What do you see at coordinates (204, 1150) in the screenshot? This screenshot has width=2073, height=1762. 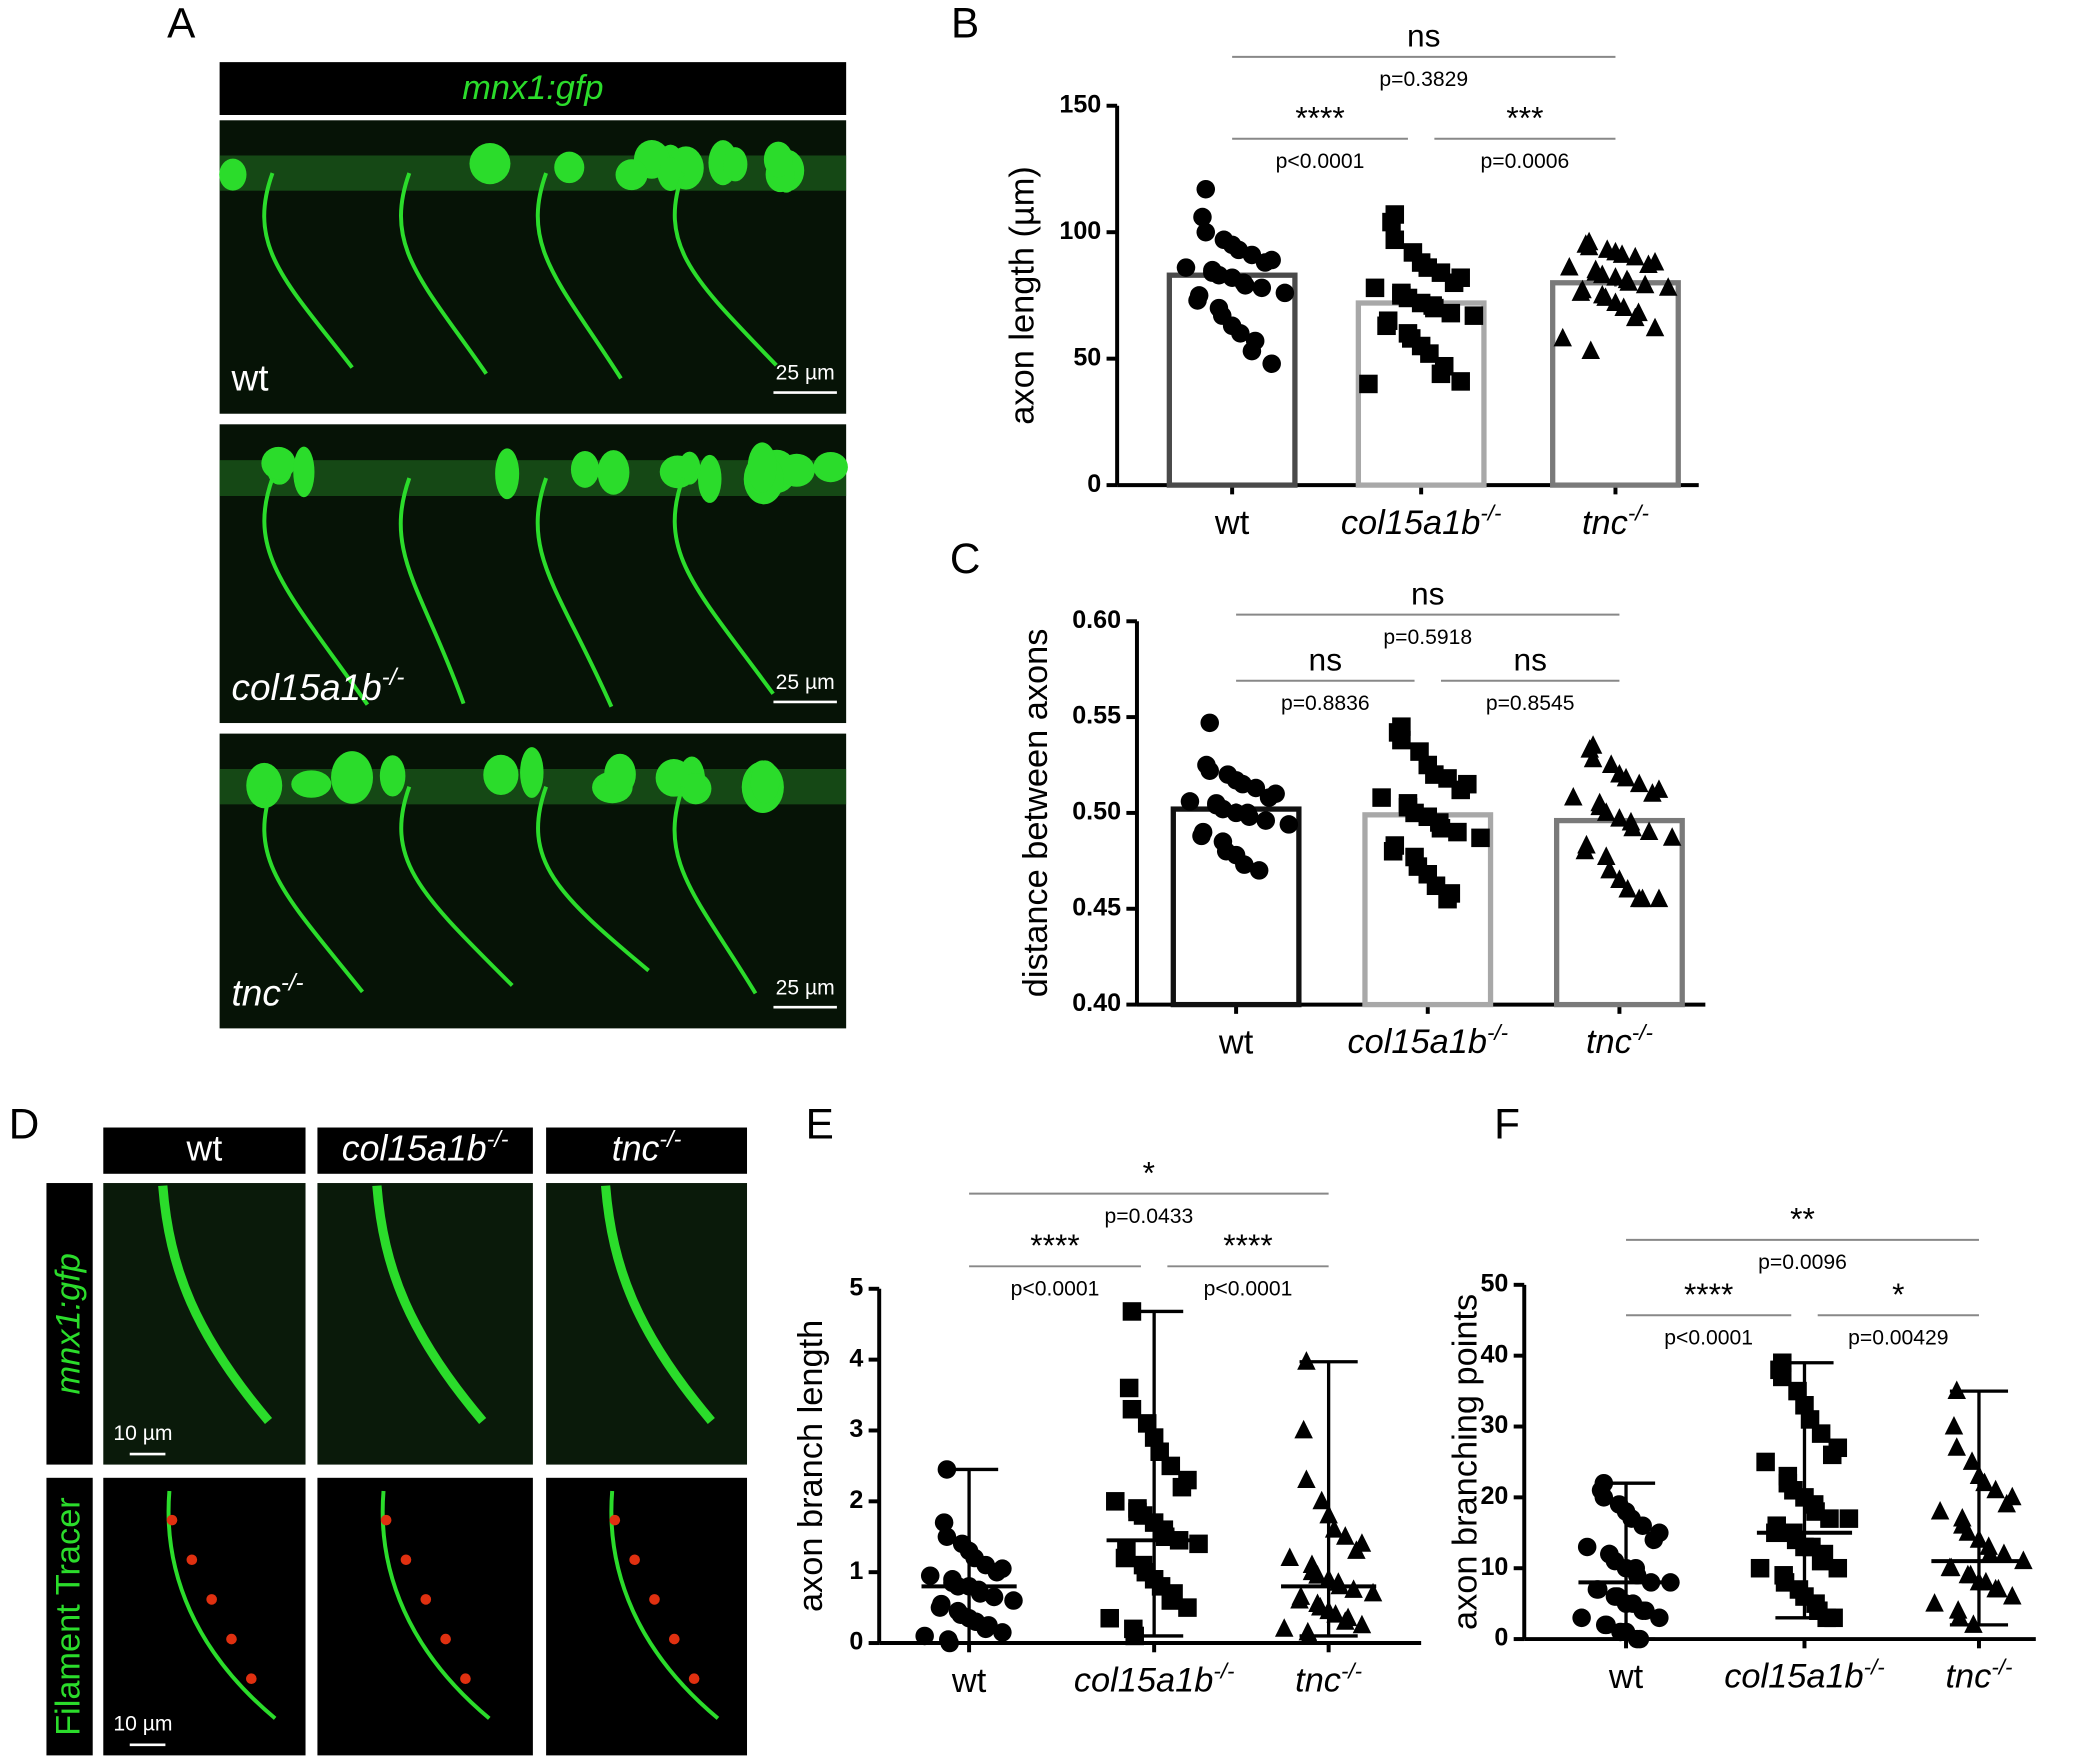 I see `header-bar` at bounding box center [204, 1150].